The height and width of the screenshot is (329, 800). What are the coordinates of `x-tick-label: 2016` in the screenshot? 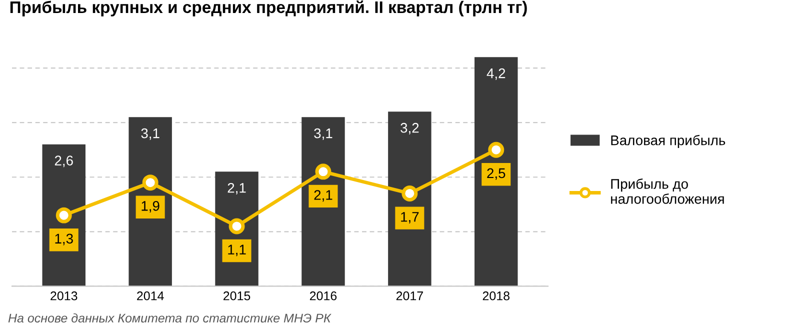 It's located at (323, 295).